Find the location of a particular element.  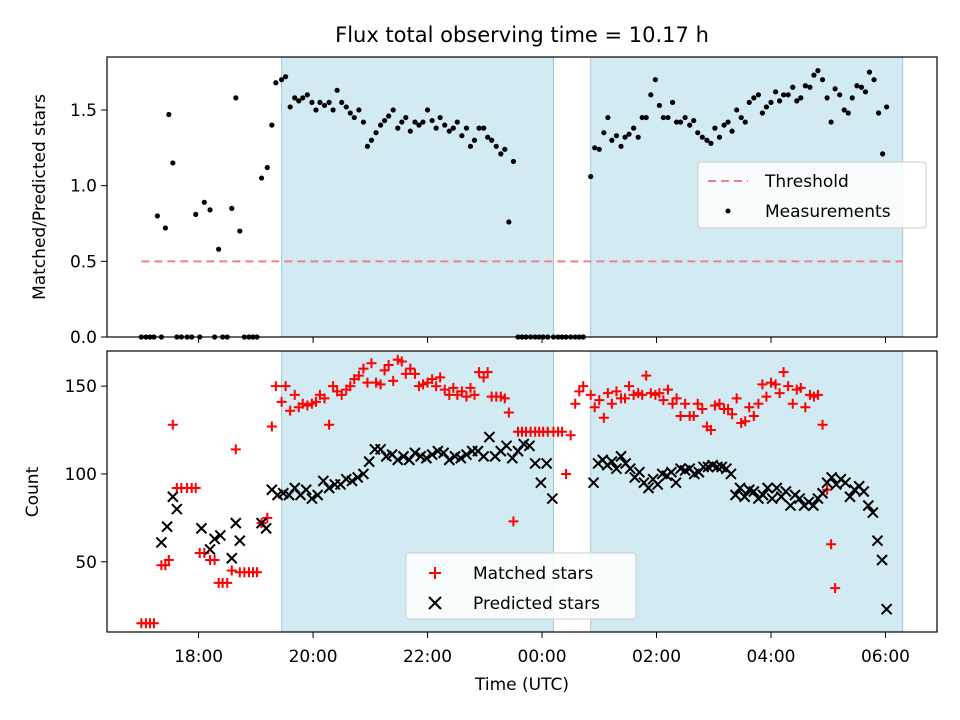

ratio-y-axis-label: Matched/Predicted stars is located at coordinates (40, 197).